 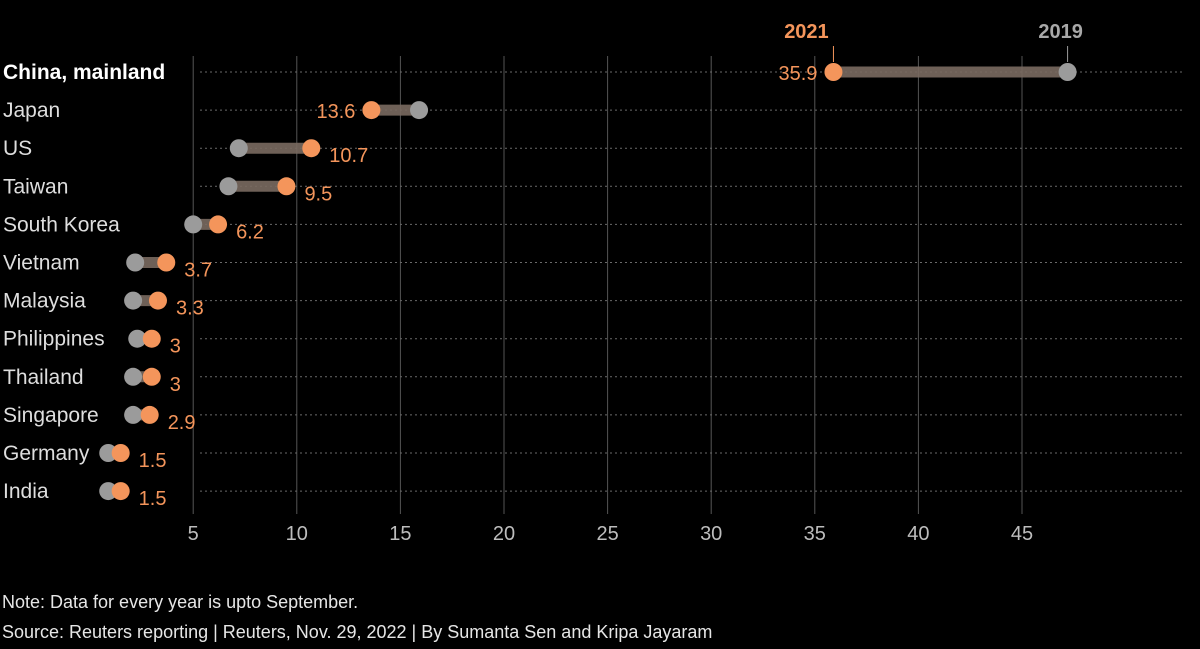 I want to click on x-tick-label: 10, so click(x=297, y=534).